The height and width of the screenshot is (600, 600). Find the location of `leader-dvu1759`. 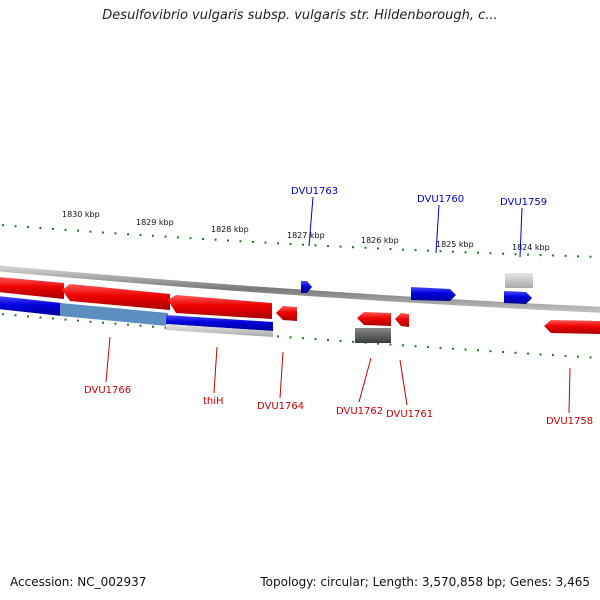

leader-dvu1759 is located at coordinates (521, 232).